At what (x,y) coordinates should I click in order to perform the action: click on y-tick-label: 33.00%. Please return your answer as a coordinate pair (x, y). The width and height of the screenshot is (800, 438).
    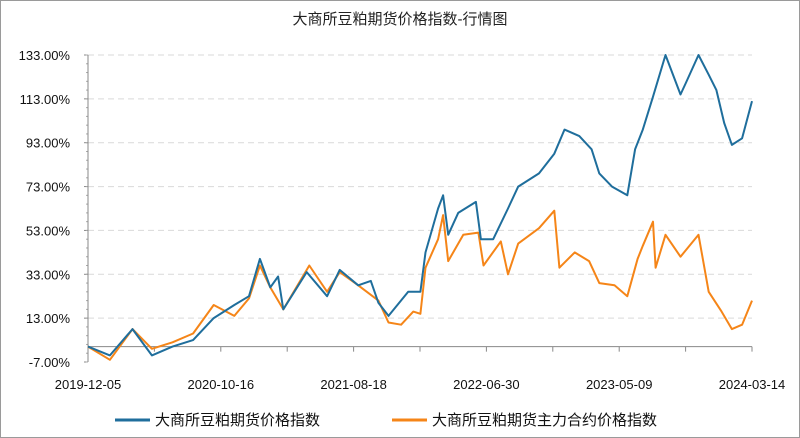
    Looking at the image, I should click on (48, 274).